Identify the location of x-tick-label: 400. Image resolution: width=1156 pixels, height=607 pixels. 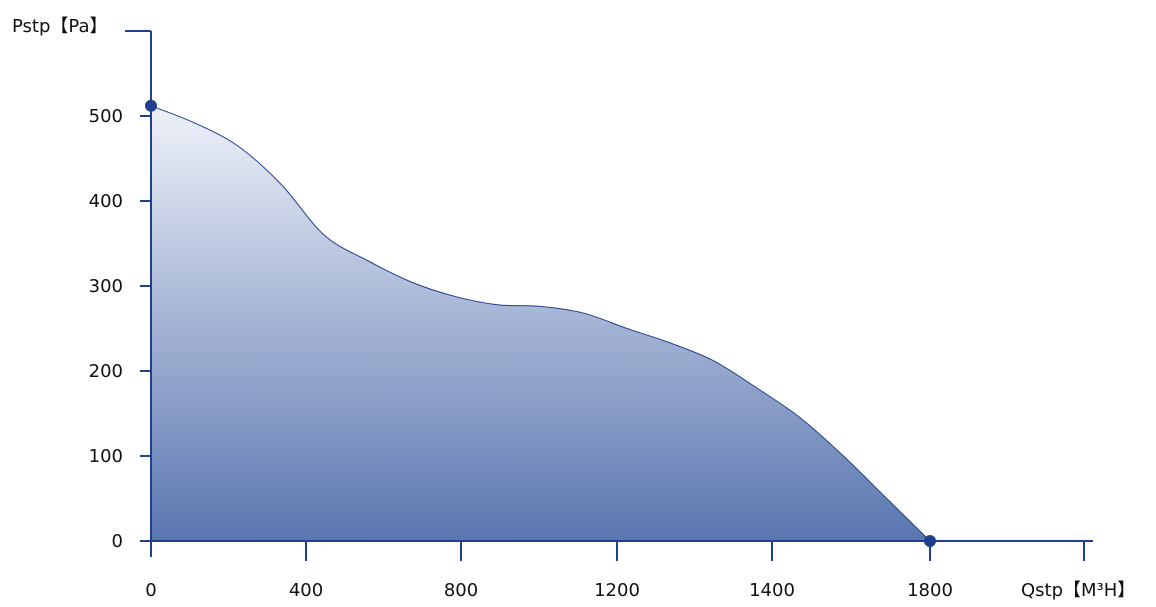
(306, 590).